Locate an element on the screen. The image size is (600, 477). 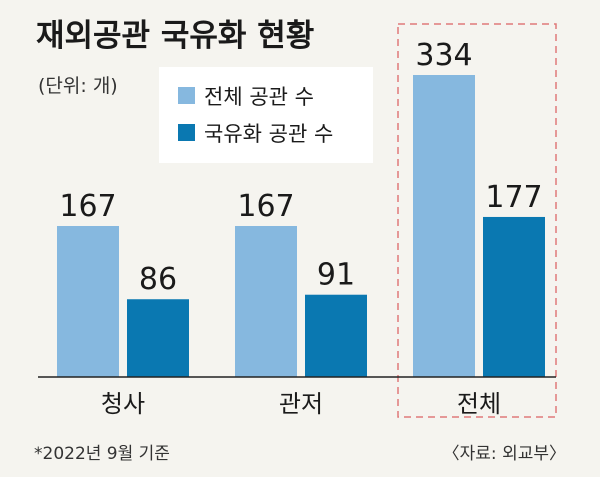
value-label-total-nationalized: 177 is located at coordinates (513, 197).